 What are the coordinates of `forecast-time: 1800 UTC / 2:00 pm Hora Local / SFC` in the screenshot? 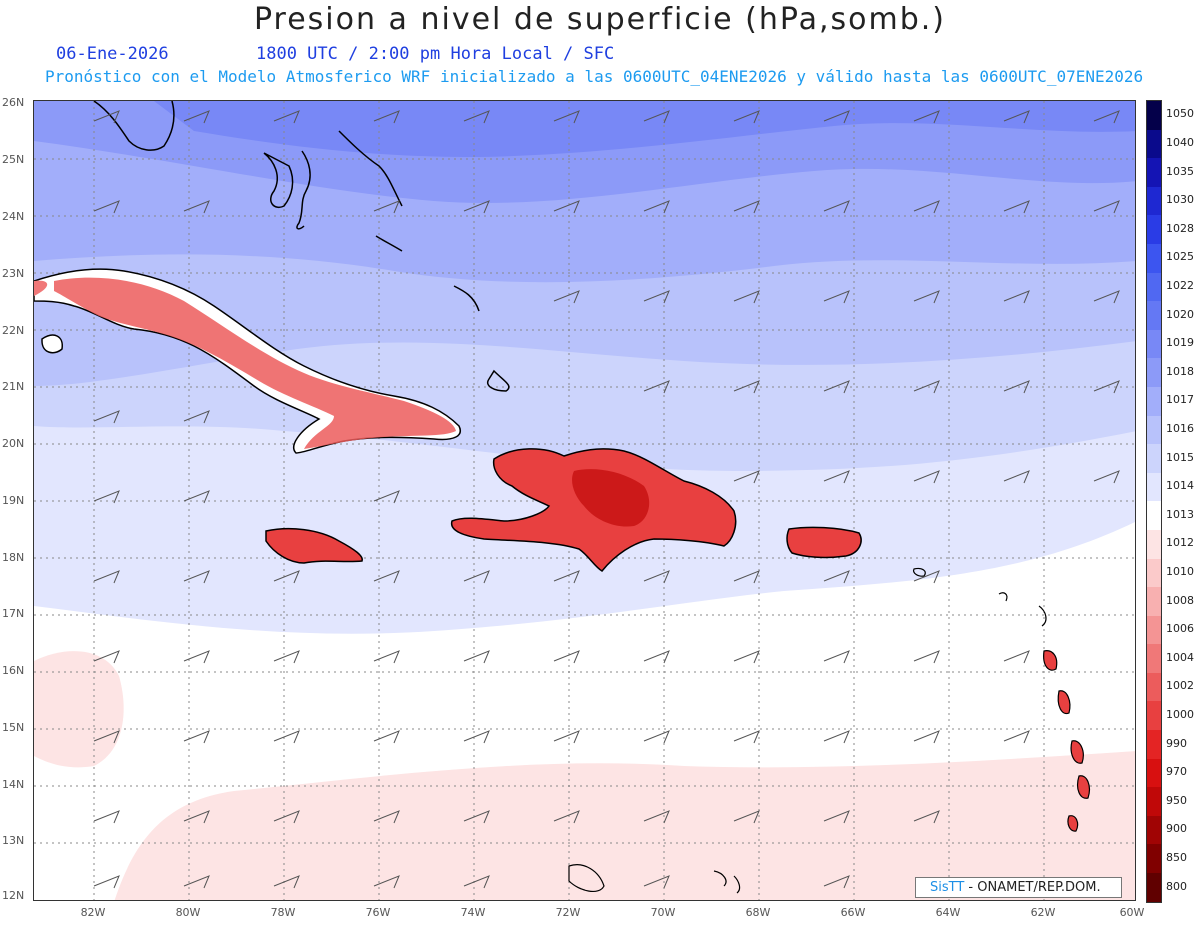 It's located at (435, 54).